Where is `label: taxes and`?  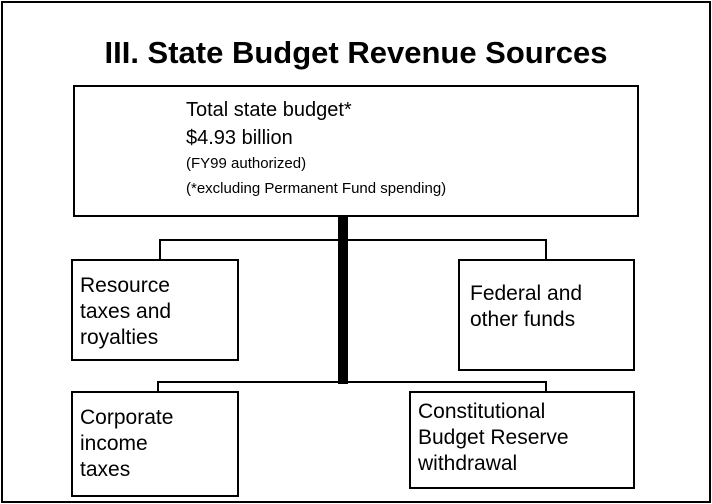 label: taxes and is located at coordinates (125, 311).